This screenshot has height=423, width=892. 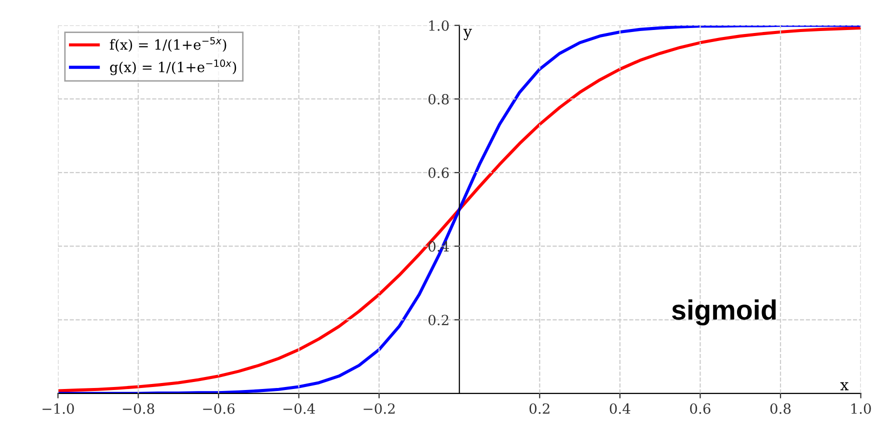 What do you see at coordinates (620, 408) in the screenshot?
I see `x-tick-label: 0.4` at bounding box center [620, 408].